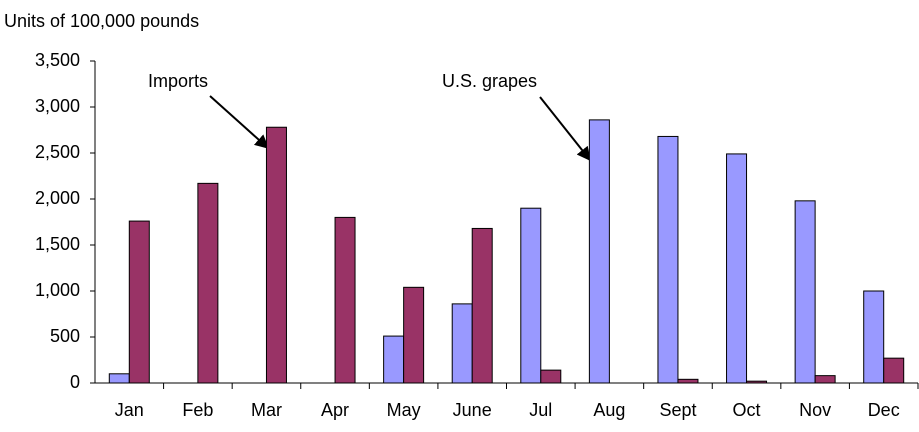 The image size is (919, 432). I want to click on y-tick-label: 3,000, so click(57, 106).